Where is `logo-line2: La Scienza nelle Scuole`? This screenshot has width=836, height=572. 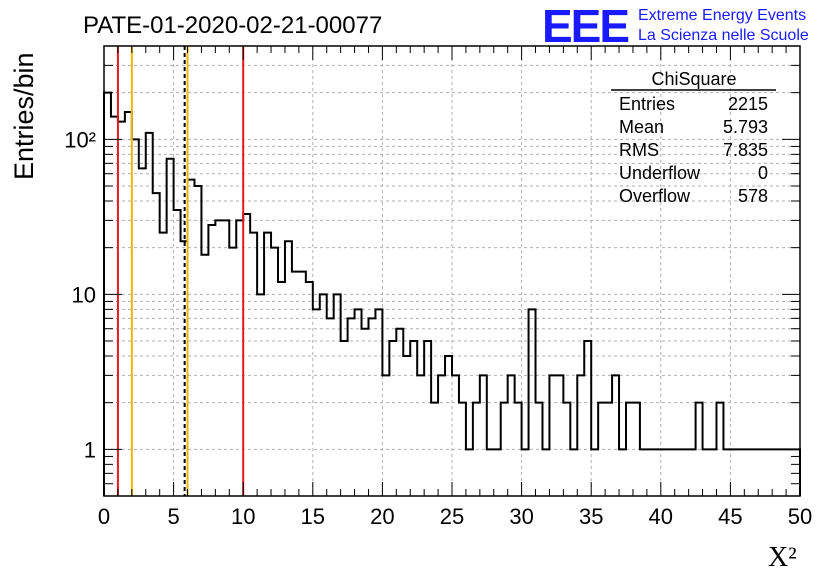
logo-line2: La Scienza nelle Scuole is located at coordinates (723, 35).